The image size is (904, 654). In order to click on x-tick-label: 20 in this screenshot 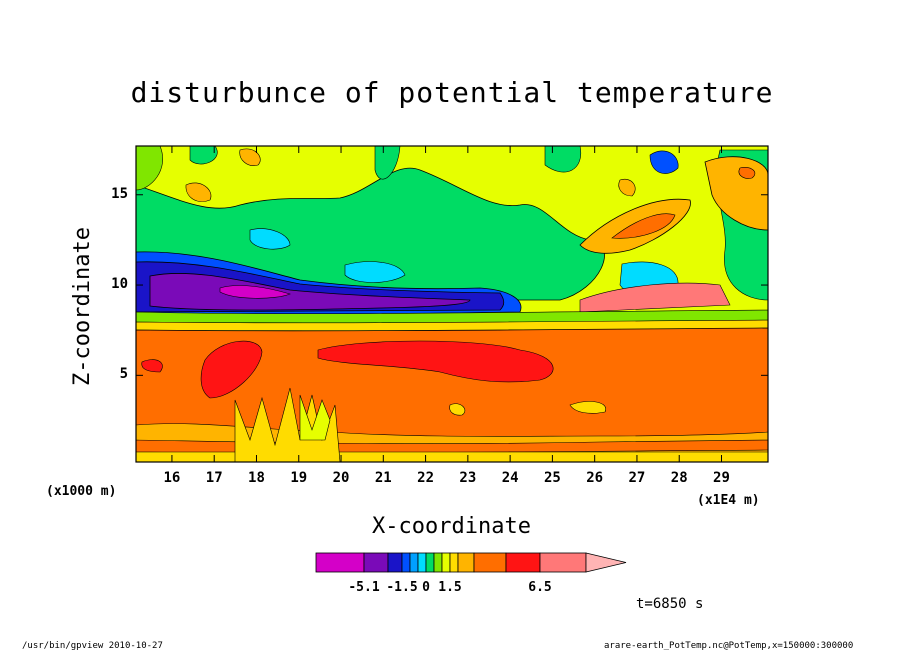, I will do `click(341, 478)`.